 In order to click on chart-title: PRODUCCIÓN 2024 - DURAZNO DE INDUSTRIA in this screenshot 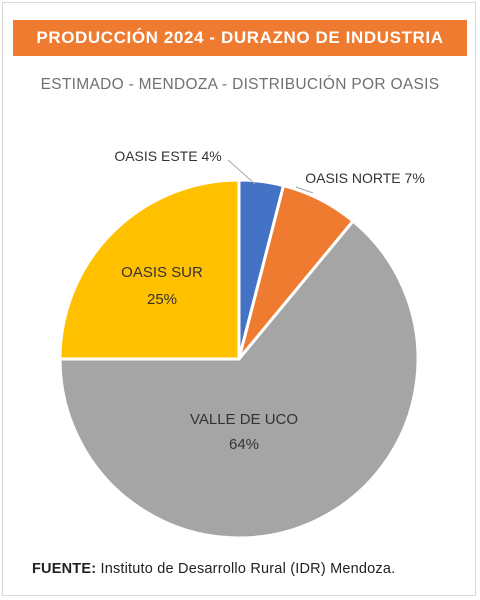, I will do `click(240, 38)`.